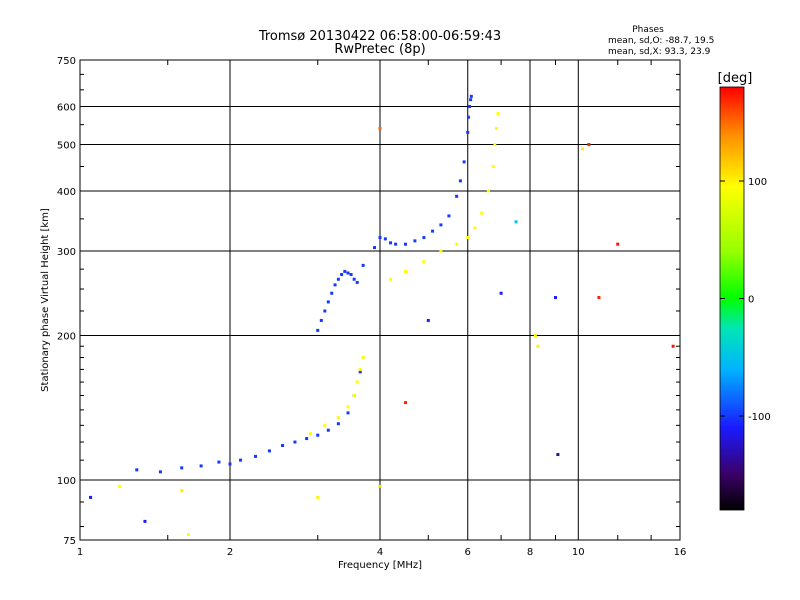 The height and width of the screenshot is (600, 800). Describe the element at coordinates (757, 182) in the screenshot. I see `colorbar-tick-label-100: 100` at that location.